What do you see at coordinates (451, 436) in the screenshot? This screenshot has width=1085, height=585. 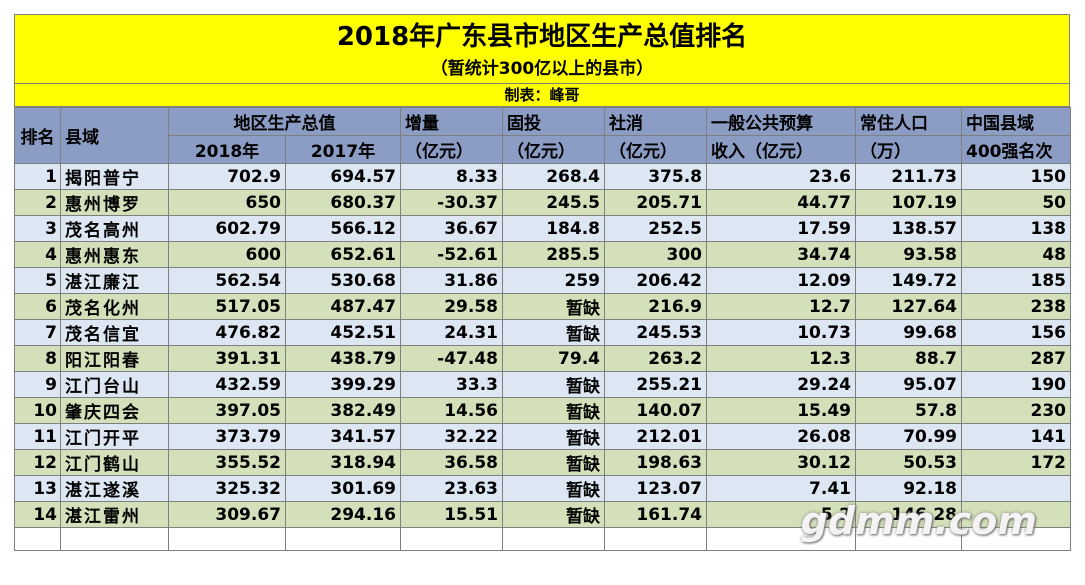 I see `increase-cell: 32.22` at bounding box center [451, 436].